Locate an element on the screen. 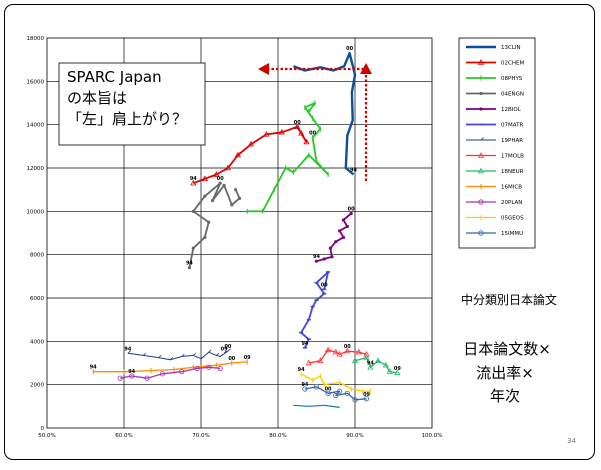 The image size is (601, 470). trend-arrows is located at coordinates (315, 122).